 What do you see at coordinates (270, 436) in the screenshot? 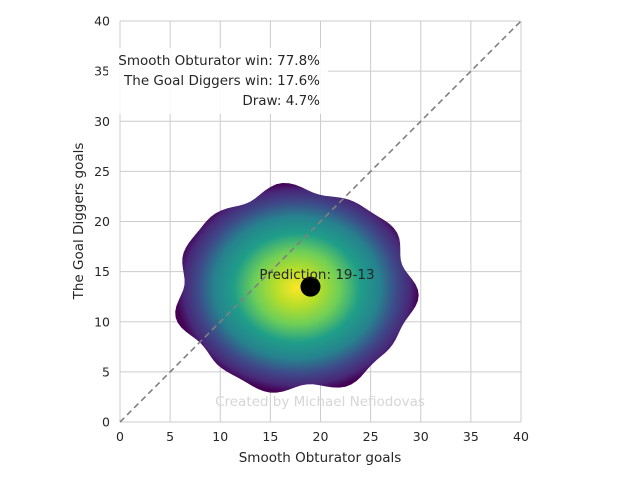
I see `x-tick-label: 15` at bounding box center [270, 436].